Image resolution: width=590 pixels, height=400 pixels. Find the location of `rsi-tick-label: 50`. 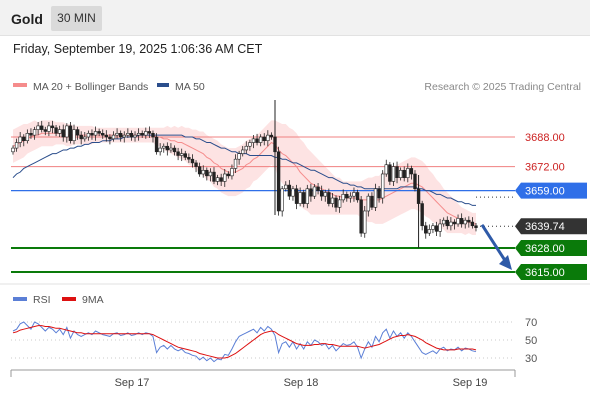

rsi-tick-label: 50 is located at coordinates (531, 341).